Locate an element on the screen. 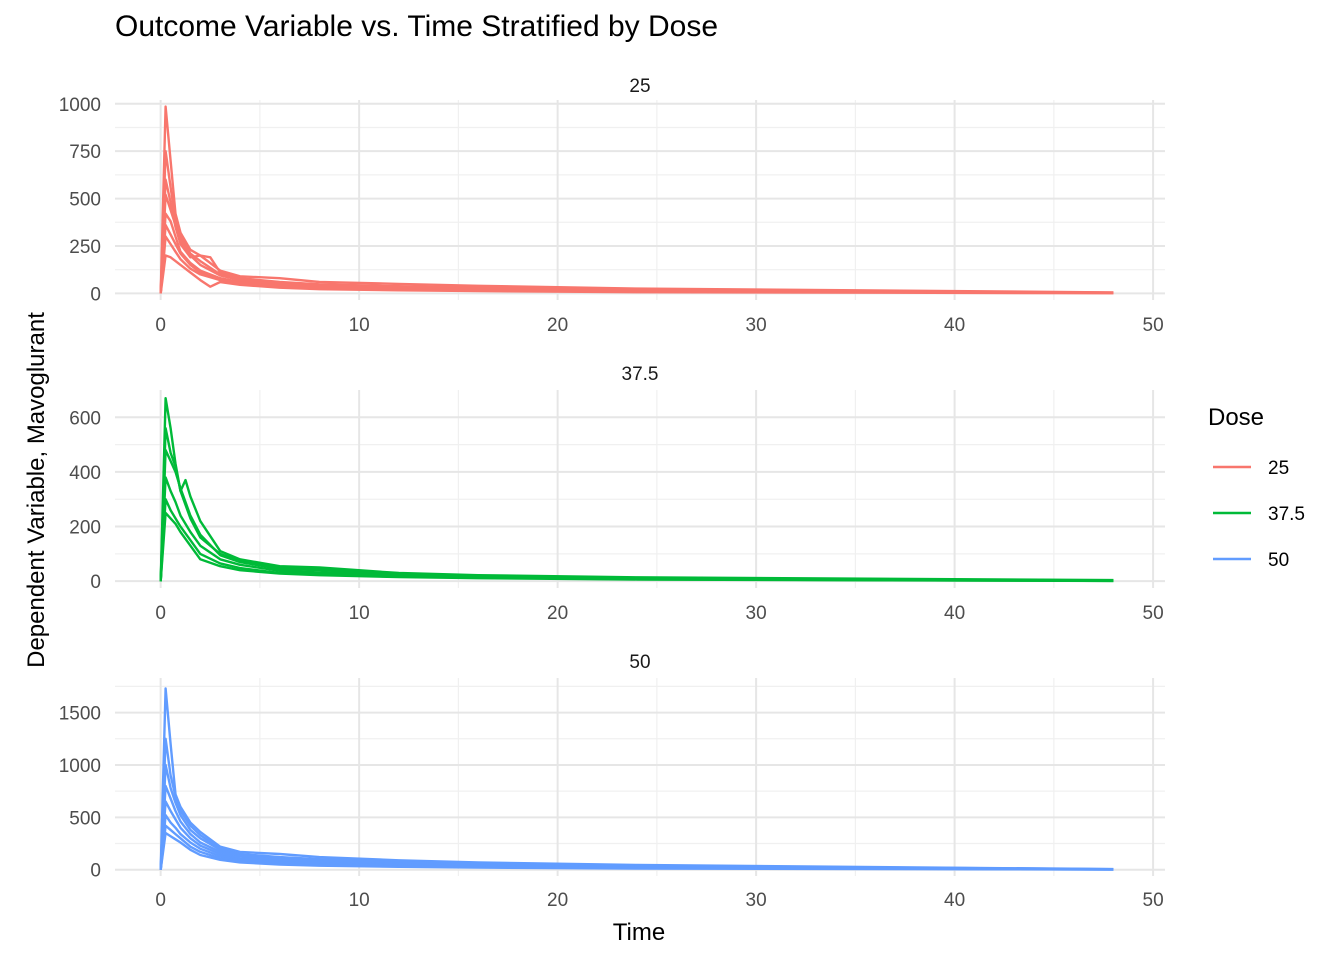  y-tick-label: 200 is located at coordinates (85, 528).